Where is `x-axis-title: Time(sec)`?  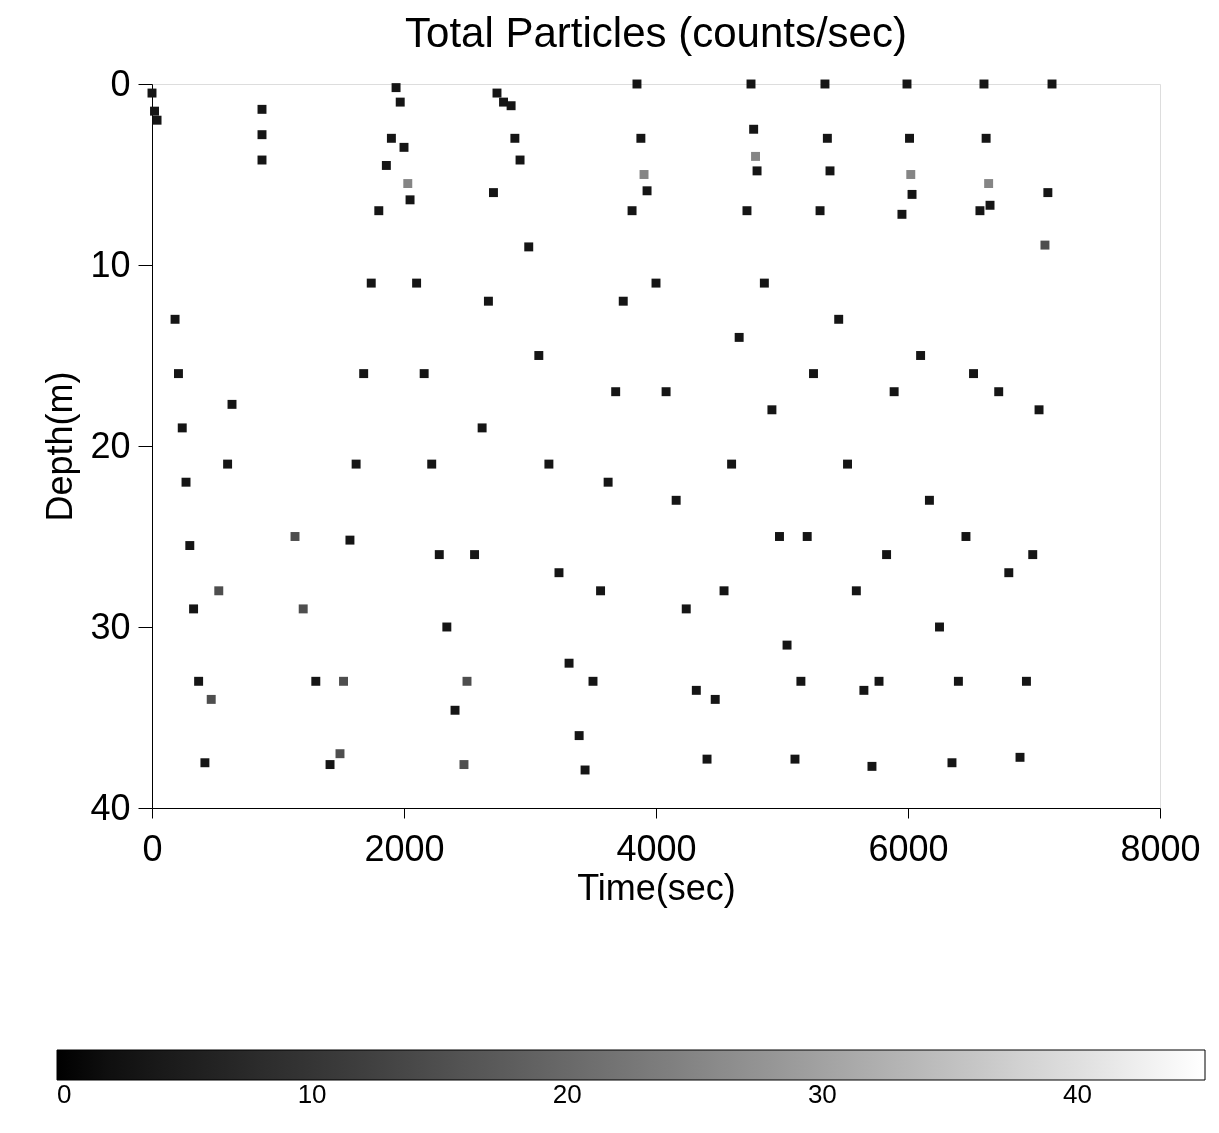 x-axis-title: Time(sec) is located at coordinates (656, 887).